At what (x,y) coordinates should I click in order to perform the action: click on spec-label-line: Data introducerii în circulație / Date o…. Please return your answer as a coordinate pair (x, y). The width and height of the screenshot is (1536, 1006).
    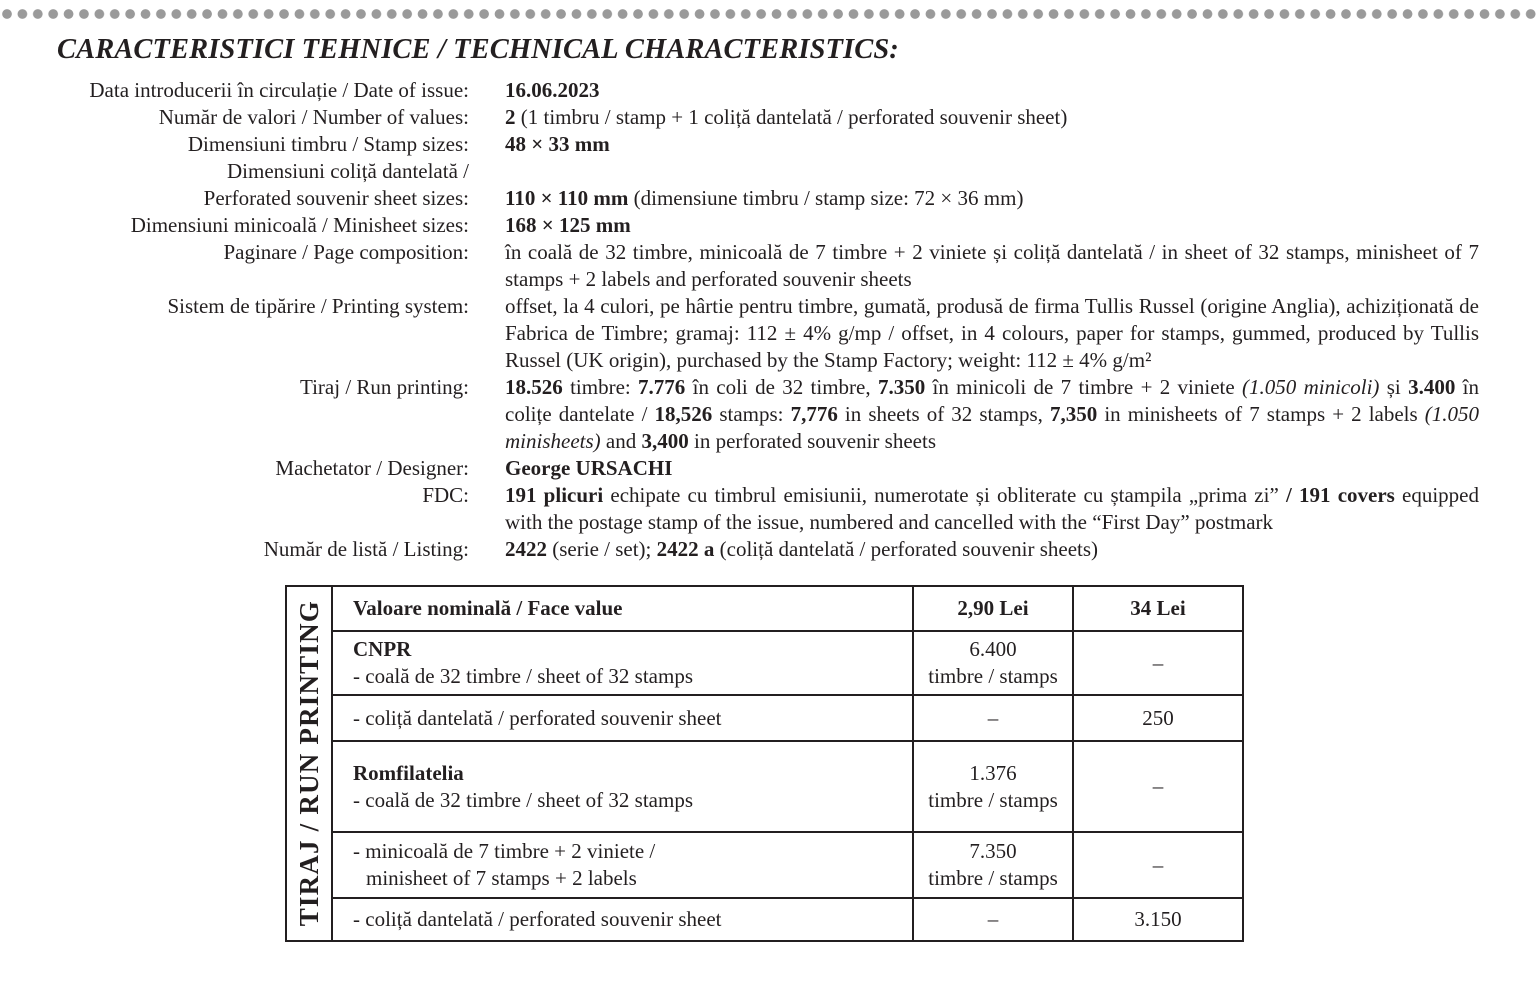
    Looking at the image, I should click on (279, 90).